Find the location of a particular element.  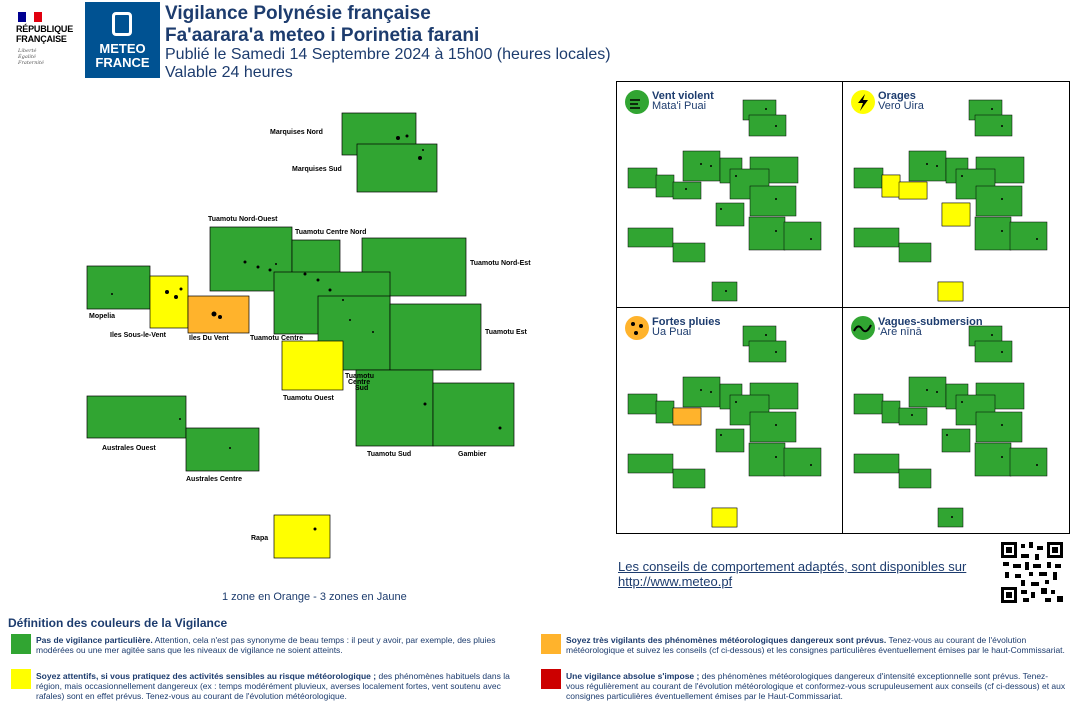

panel-vagues-submersion: Vagues-submersion 'Are nīnā is located at coordinates (949, 422).